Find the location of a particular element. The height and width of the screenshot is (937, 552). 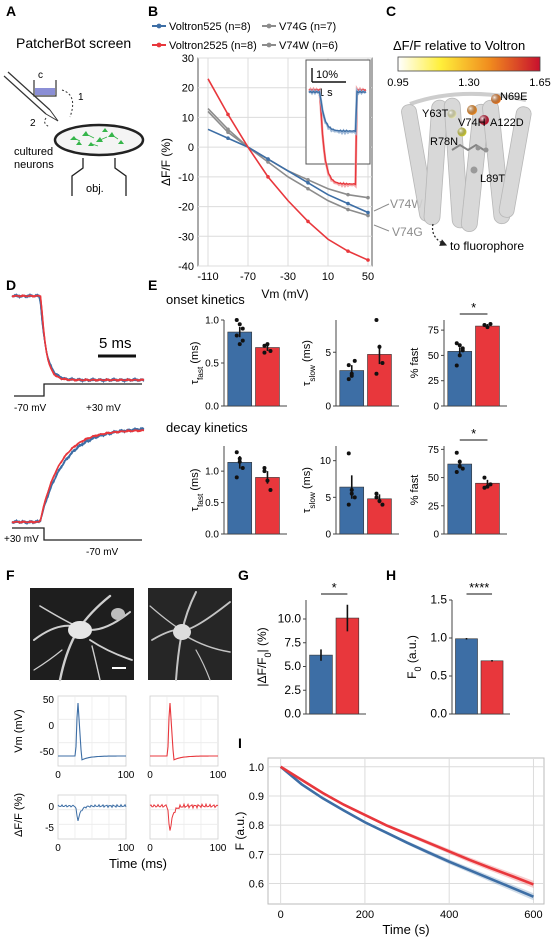

bar-ytick-label: 0 is located at coordinates (436, 535).